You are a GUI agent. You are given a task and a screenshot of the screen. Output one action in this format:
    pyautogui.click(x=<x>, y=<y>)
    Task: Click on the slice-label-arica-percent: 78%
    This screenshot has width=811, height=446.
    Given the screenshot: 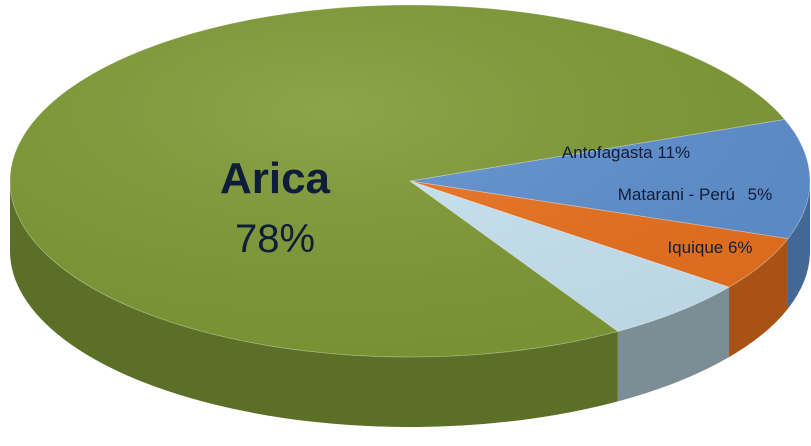 What is the action you would take?
    pyautogui.click(x=275, y=239)
    